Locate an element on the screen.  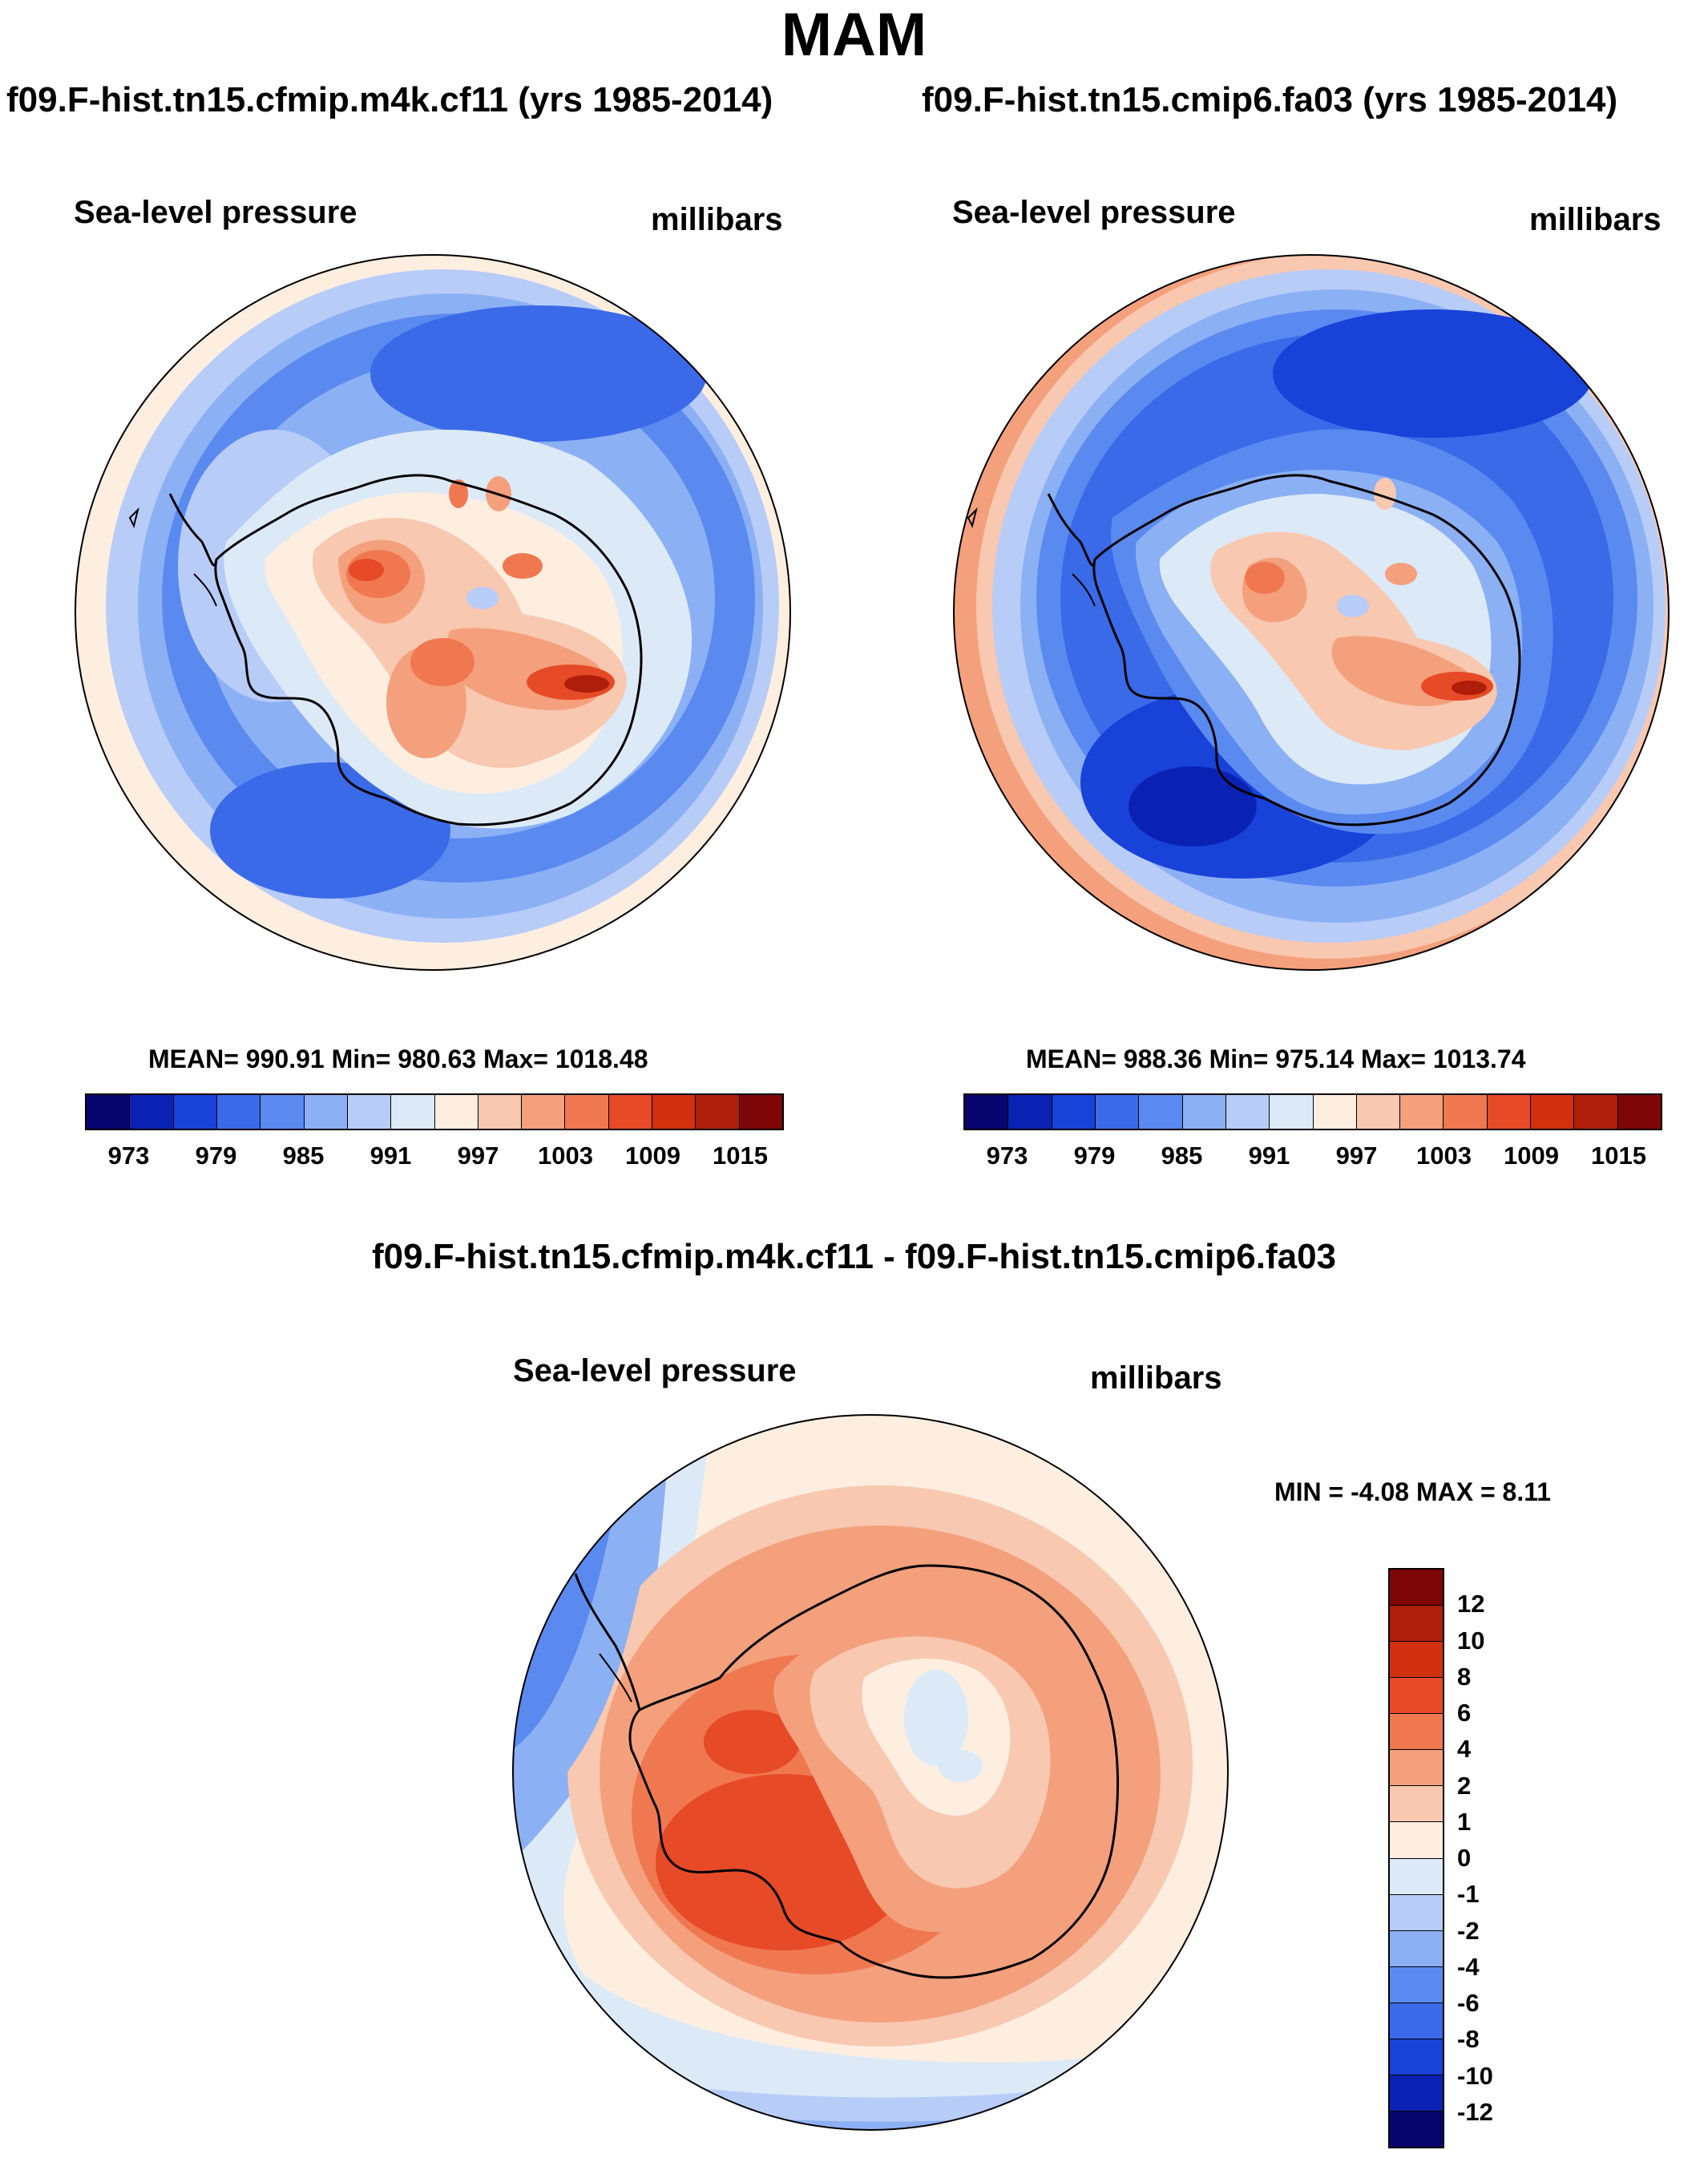
panel1-variable-label: Sea-level pressure is located at coordinates (215, 213).